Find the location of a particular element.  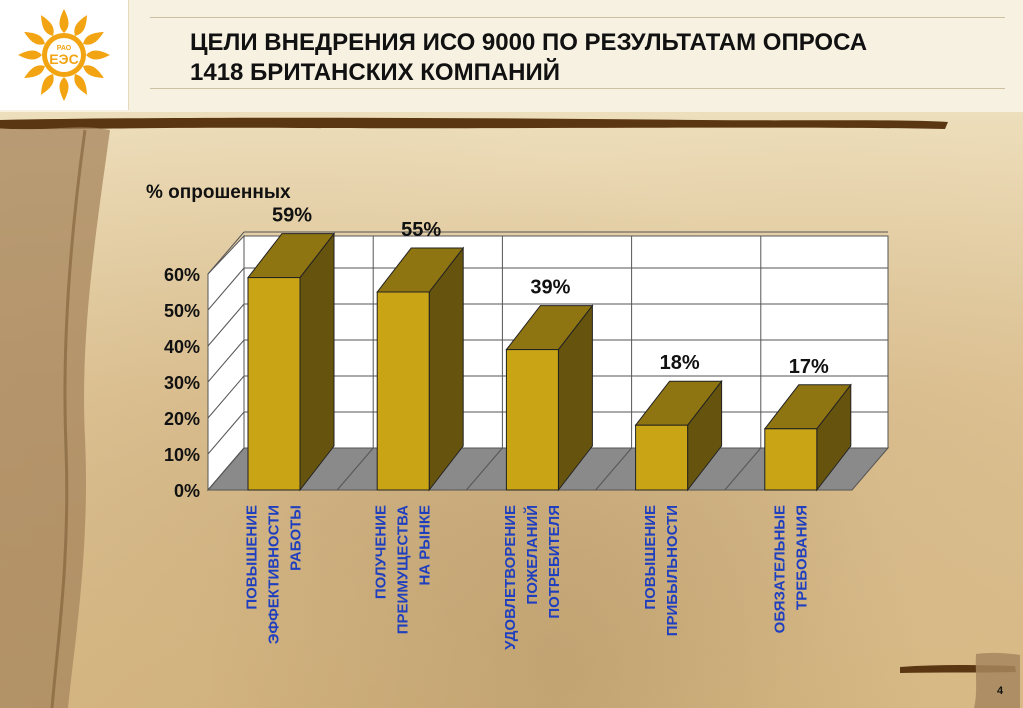

y-tick-label: 40% is located at coordinates (182, 347).